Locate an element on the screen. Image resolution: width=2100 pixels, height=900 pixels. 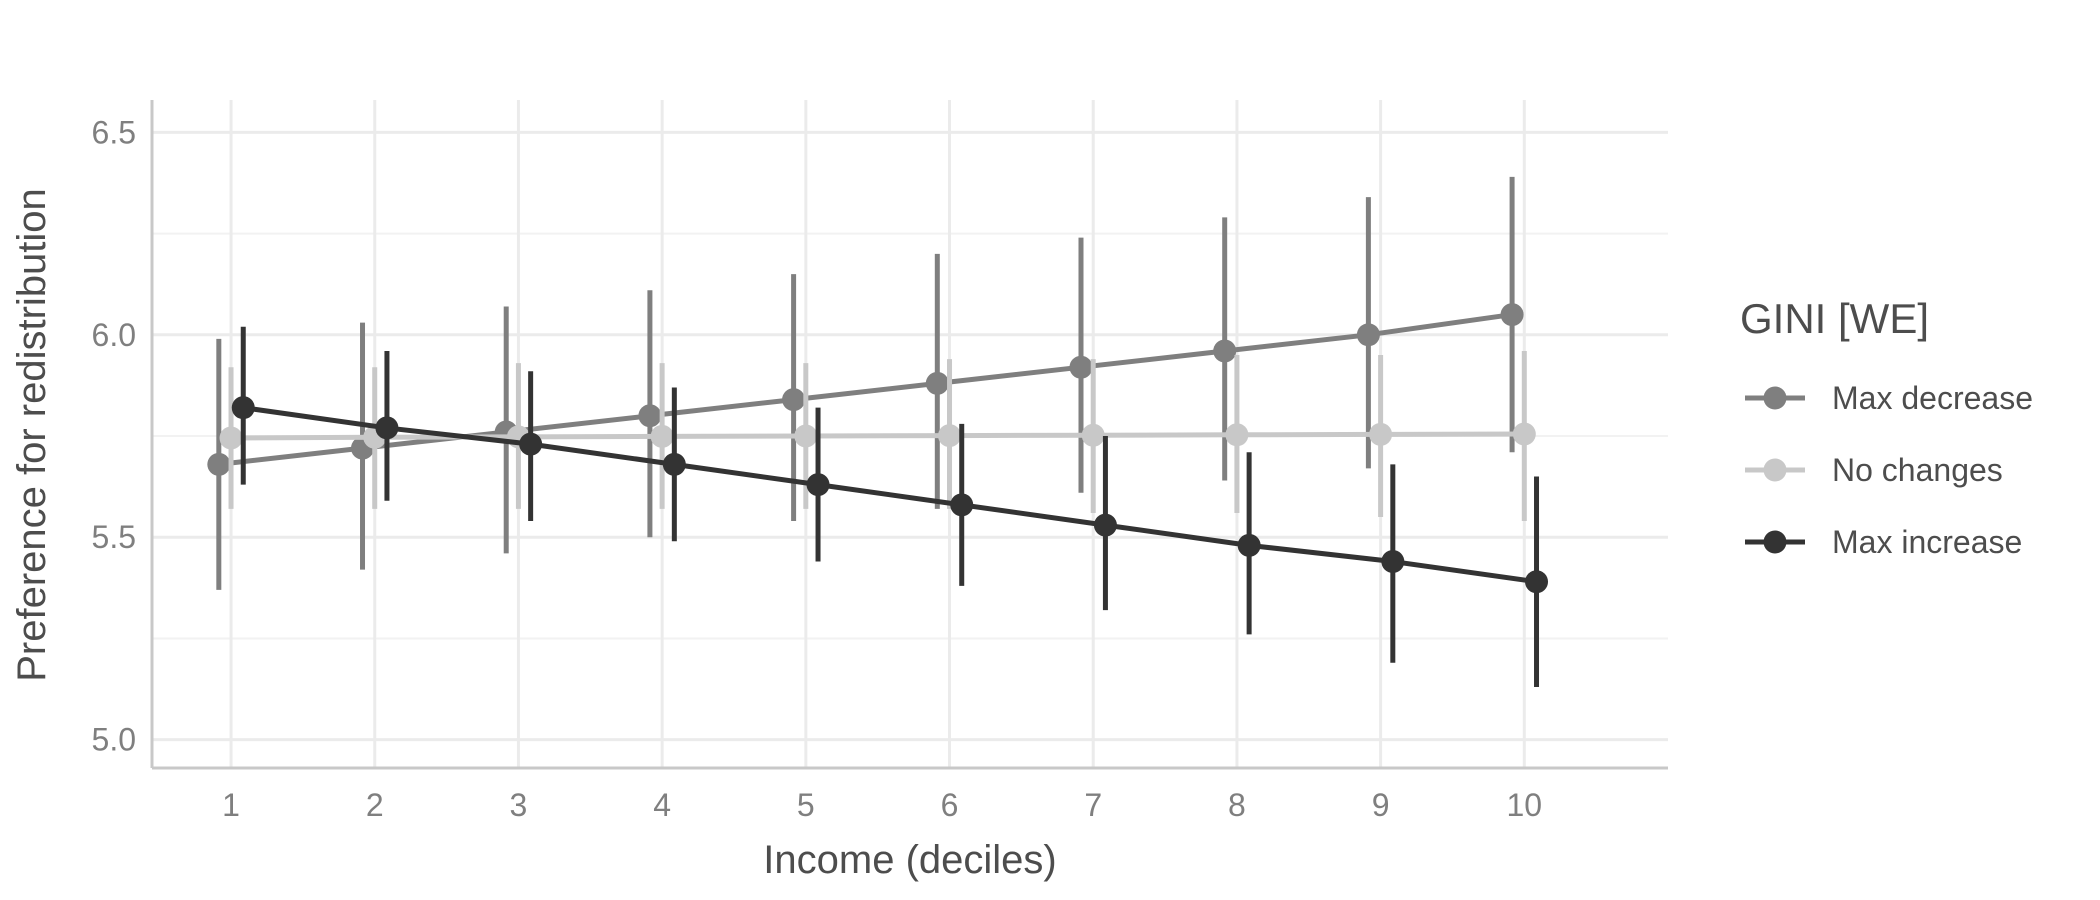
legend-title: GINI [WE] is located at coordinates (1834, 318).